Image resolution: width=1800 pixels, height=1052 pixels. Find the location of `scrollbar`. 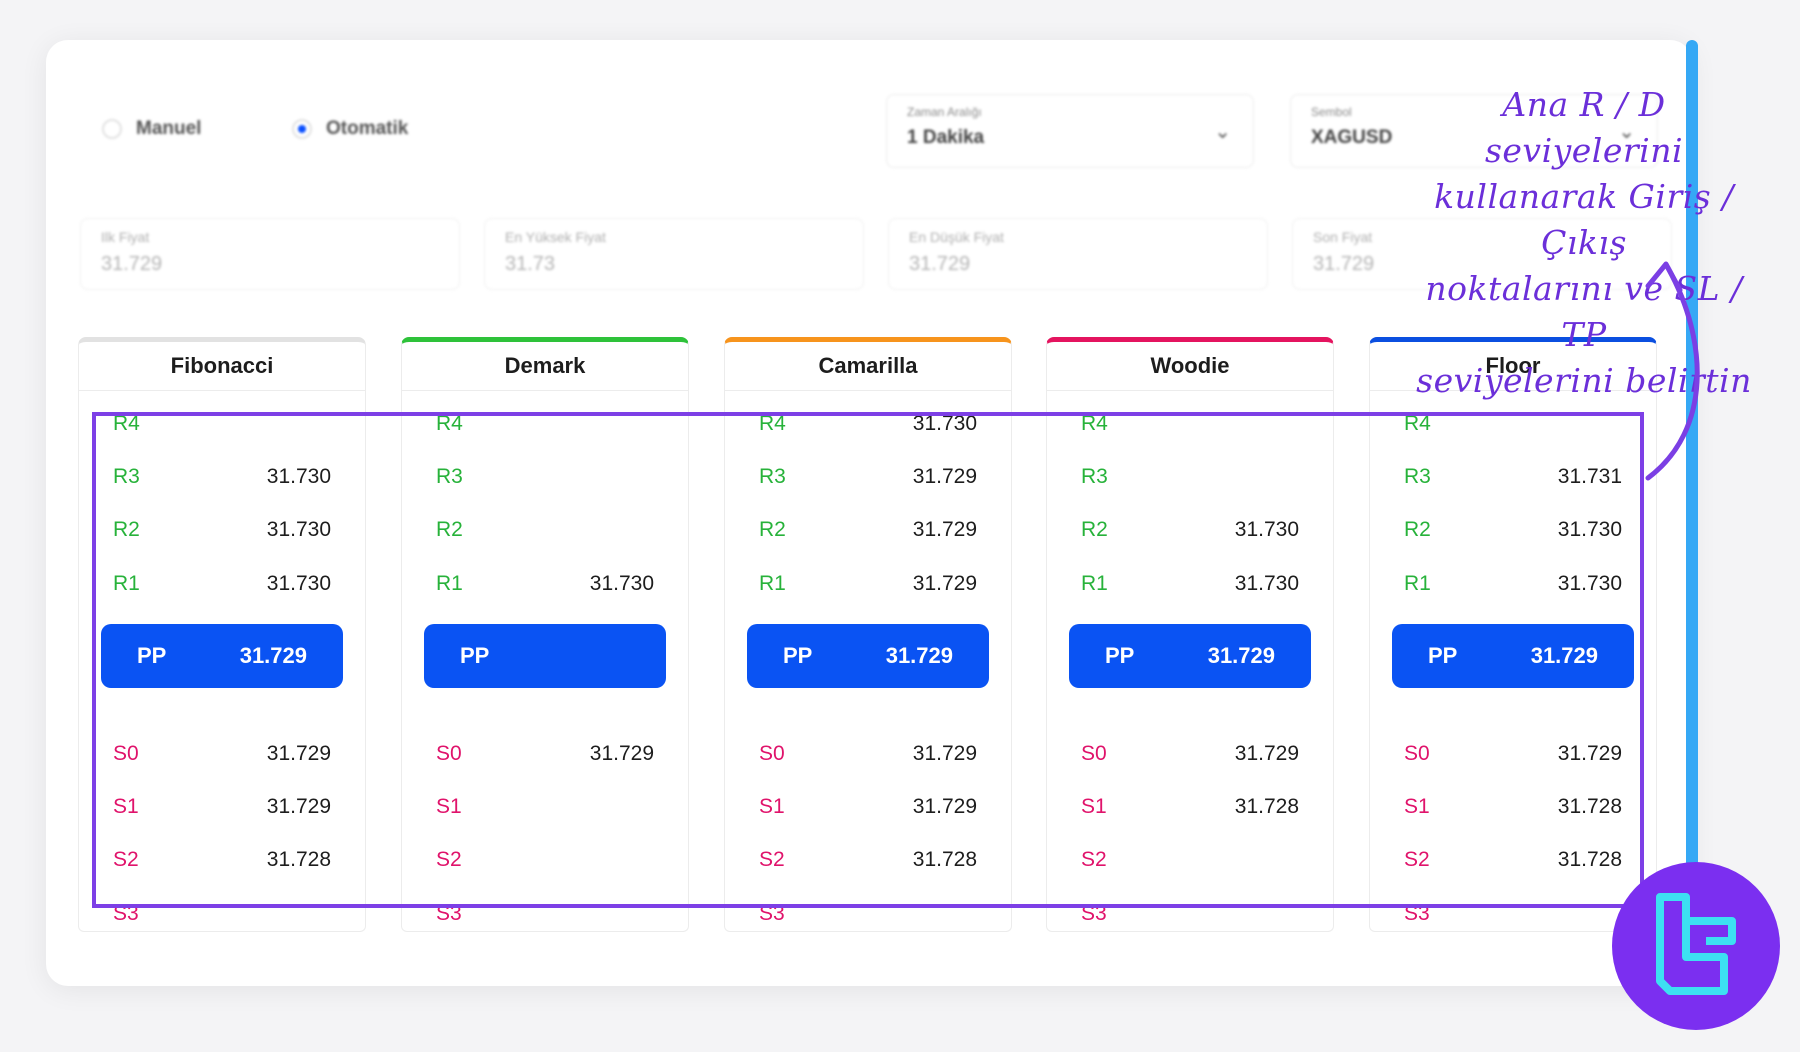

scrollbar is located at coordinates (1692, 480).